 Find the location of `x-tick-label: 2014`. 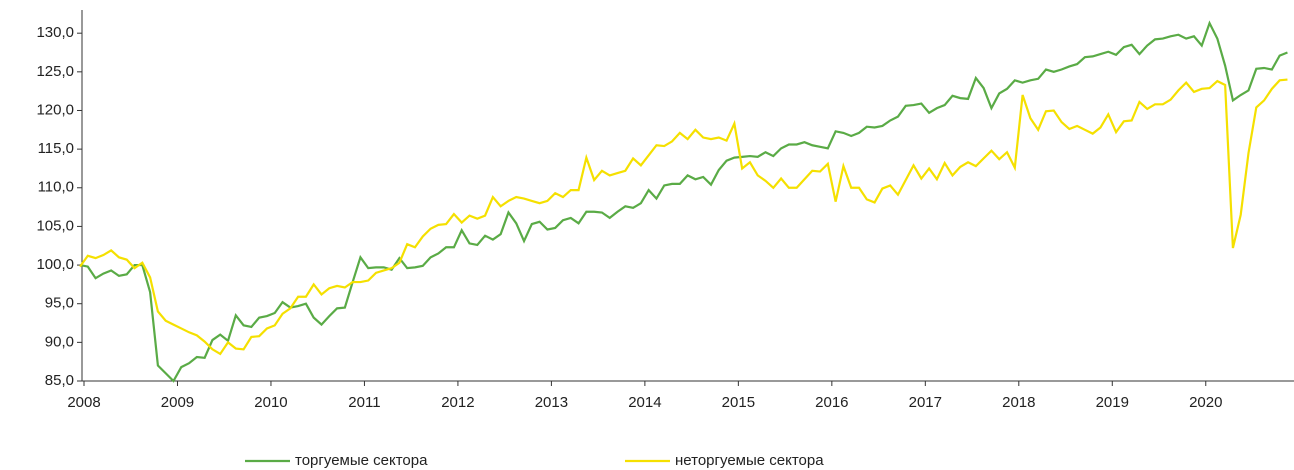

x-tick-label: 2014 is located at coordinates (644, 402).